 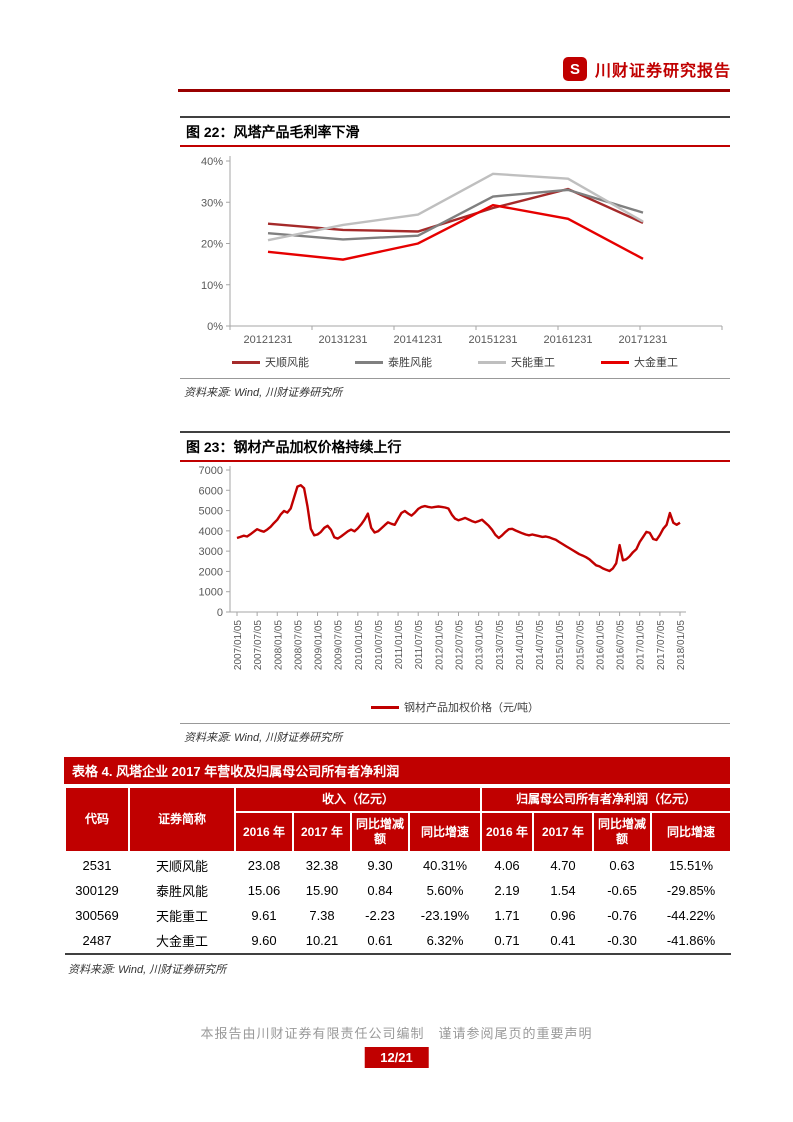 What do you see at coordinates (445, 865) in the screenshot?
I see `table-cell: 40.31%` at bounding box center [445, 865].